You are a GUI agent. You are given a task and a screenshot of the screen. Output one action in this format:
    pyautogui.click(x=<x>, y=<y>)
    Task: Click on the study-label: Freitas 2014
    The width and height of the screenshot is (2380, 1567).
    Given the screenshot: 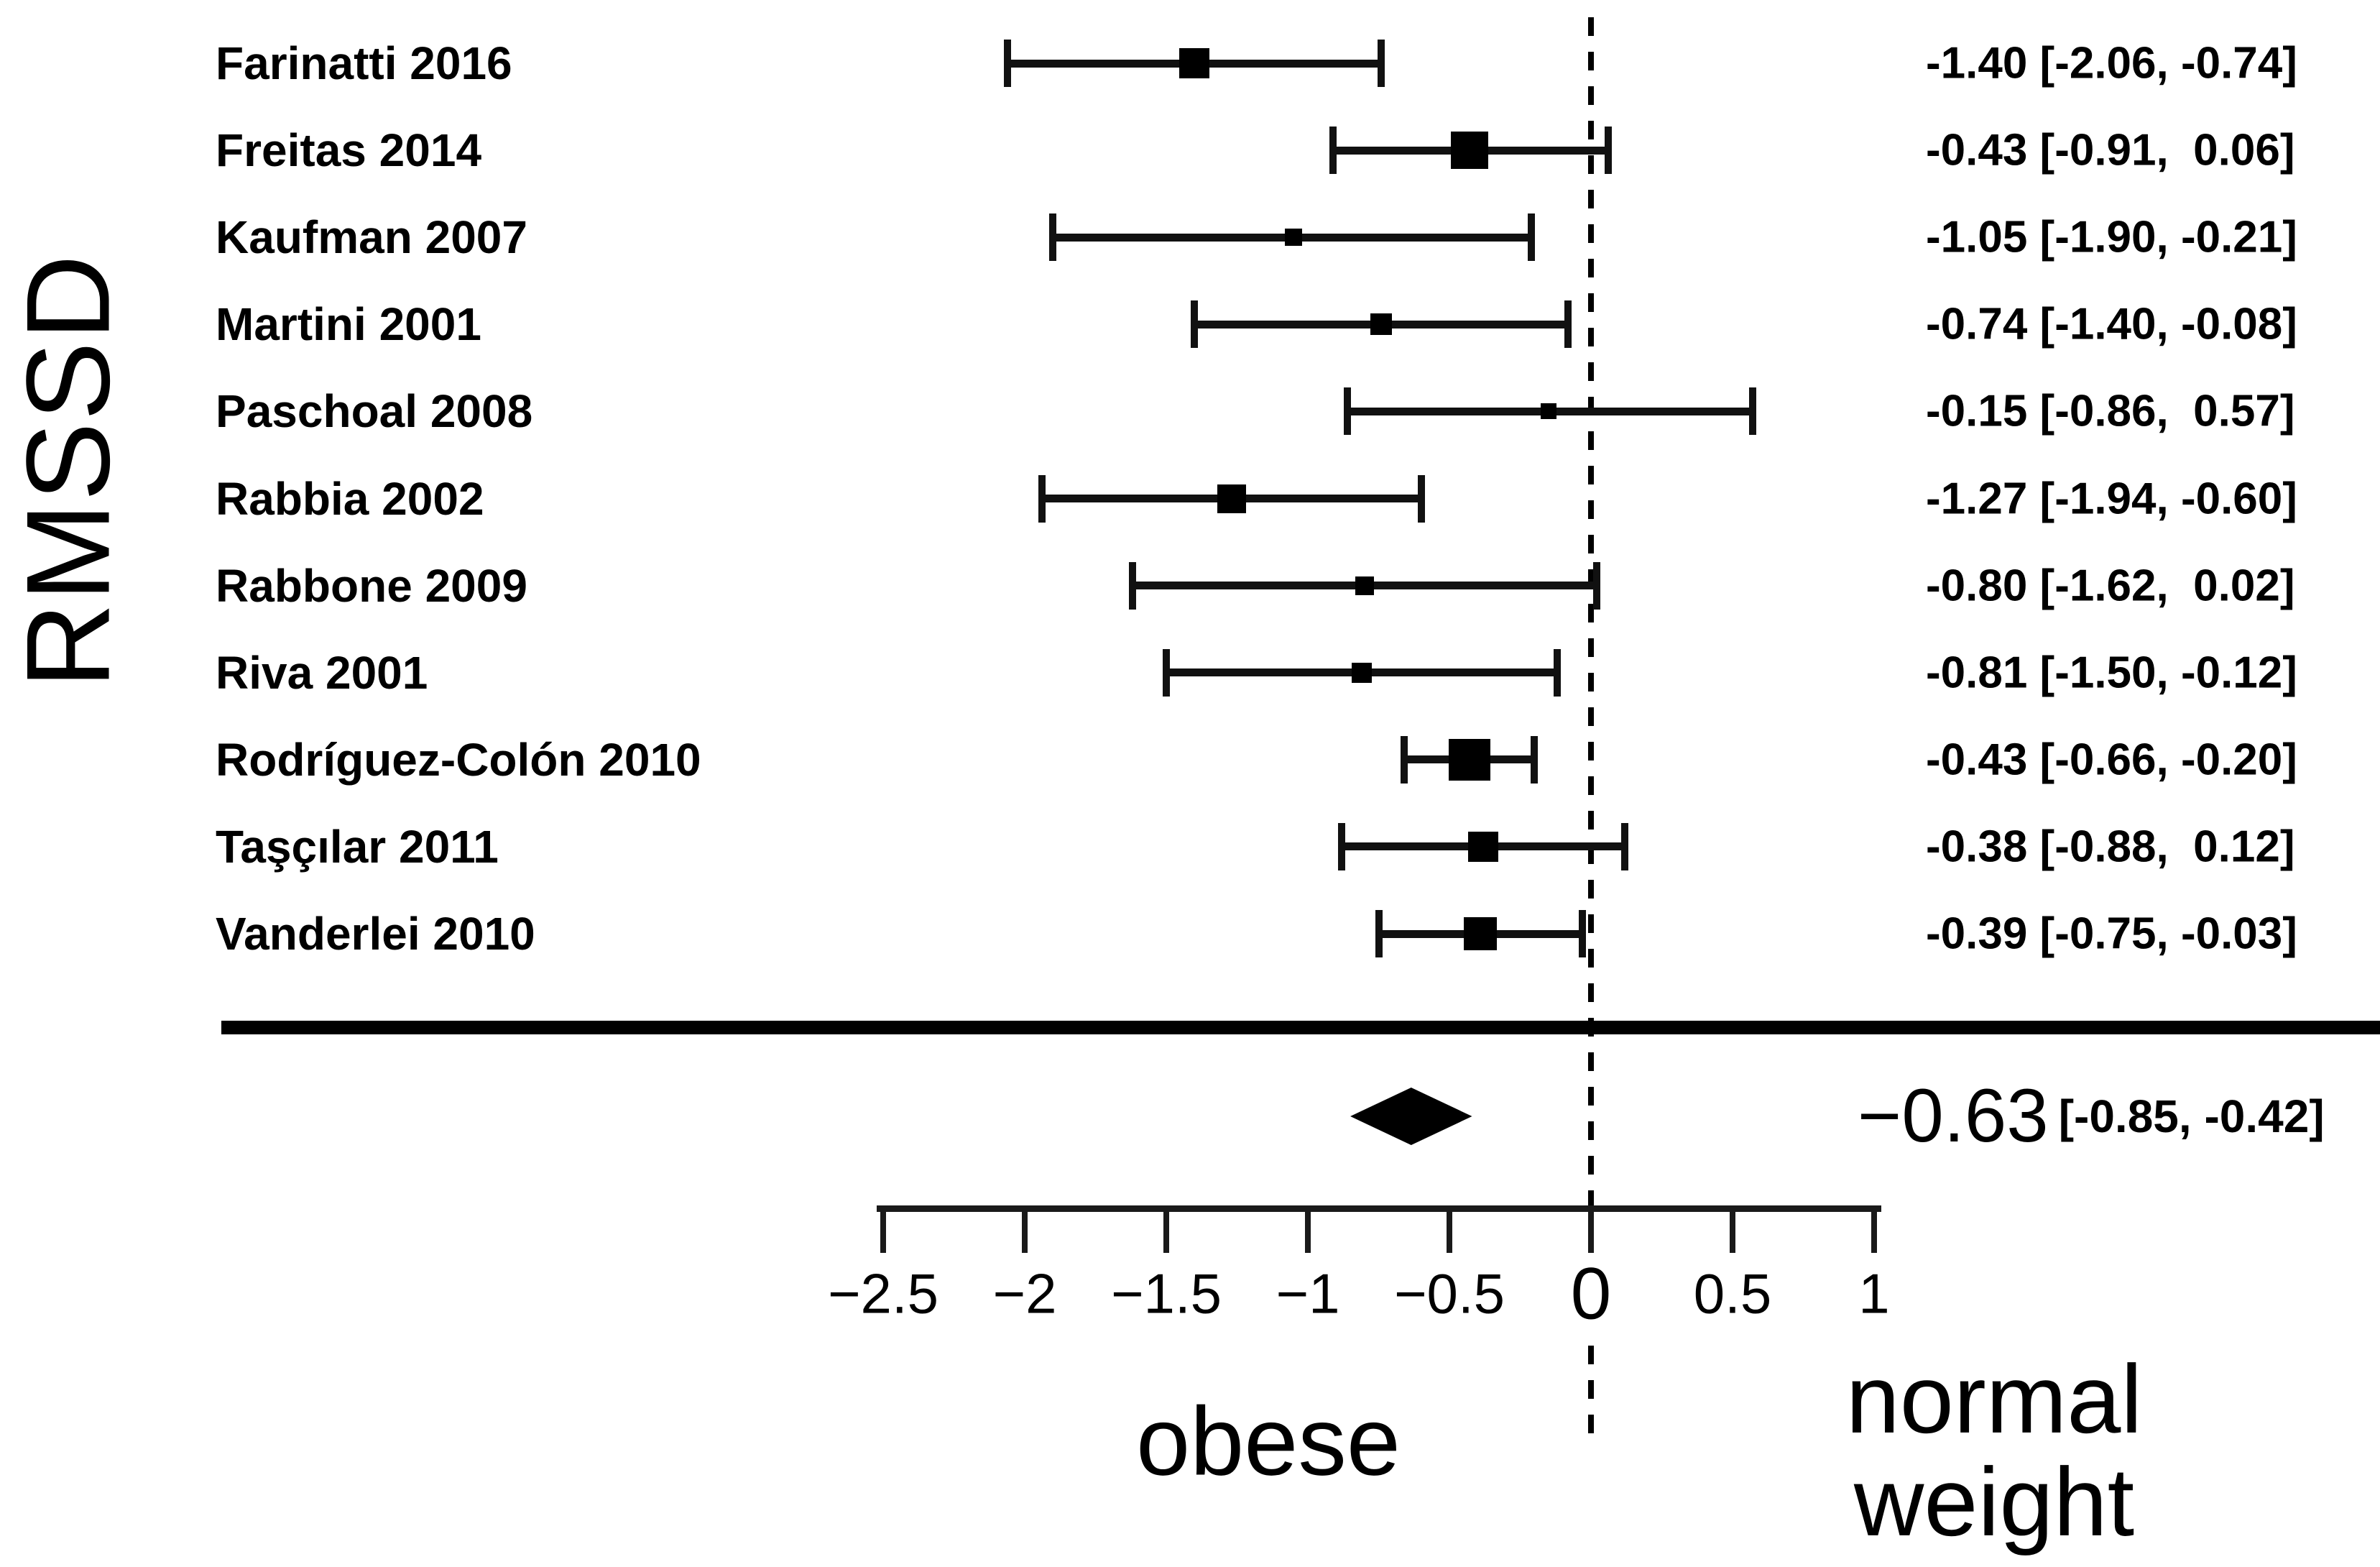 What is the action you would take?
    pyautogui.click(x=349, y=150)
    